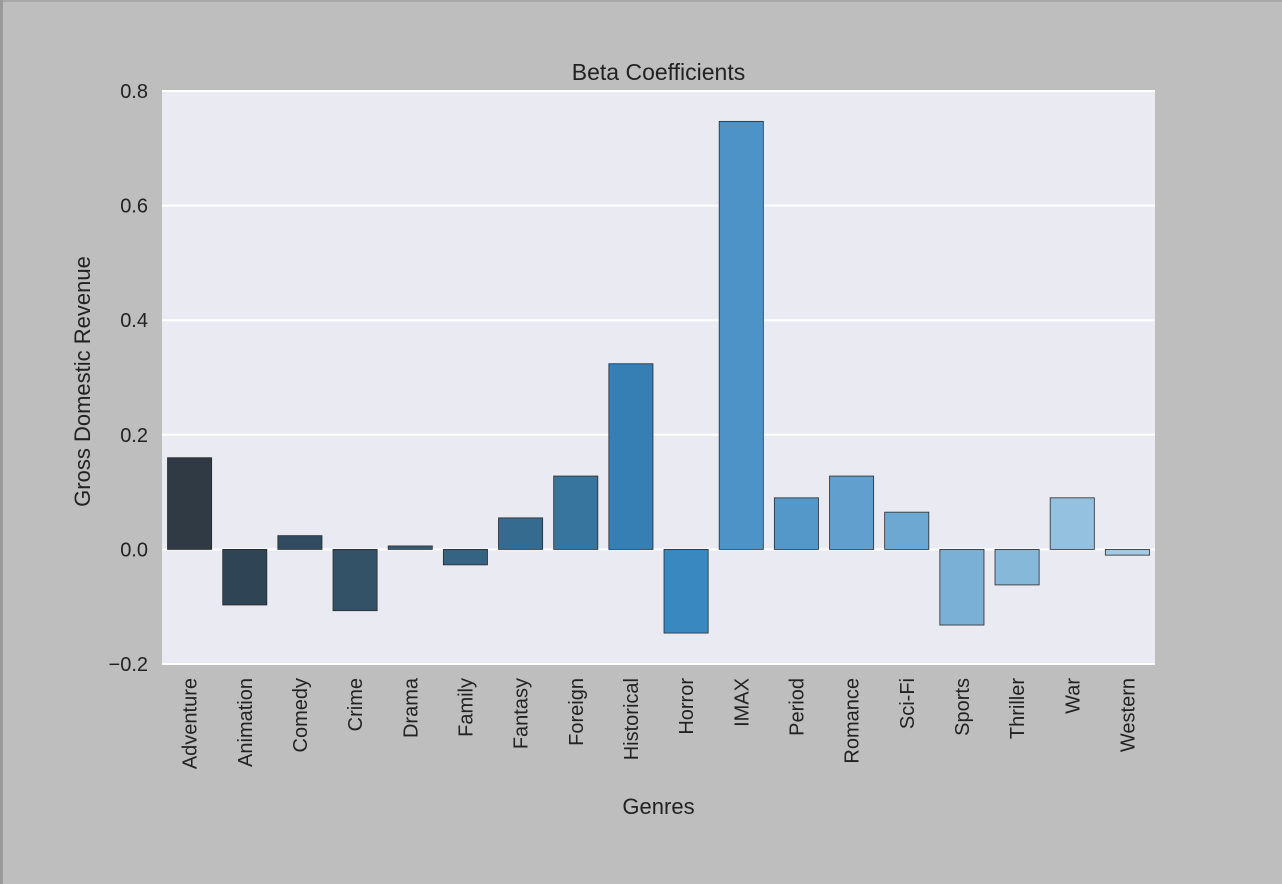 Image resolution: width=1282 pixels, height=884 pixels. Describe the element at coordinates (963, 707) in the screenshot. I see `x-tick-label: Sports` at that location.